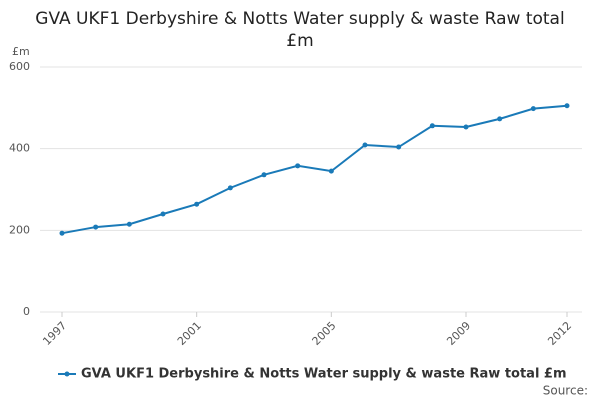 Image resolution: width=600 pixels, height=400 pixels. Describe the element at coordinates (21, 51) in the screenshot. I see `y-axis-label: £m` at that location.